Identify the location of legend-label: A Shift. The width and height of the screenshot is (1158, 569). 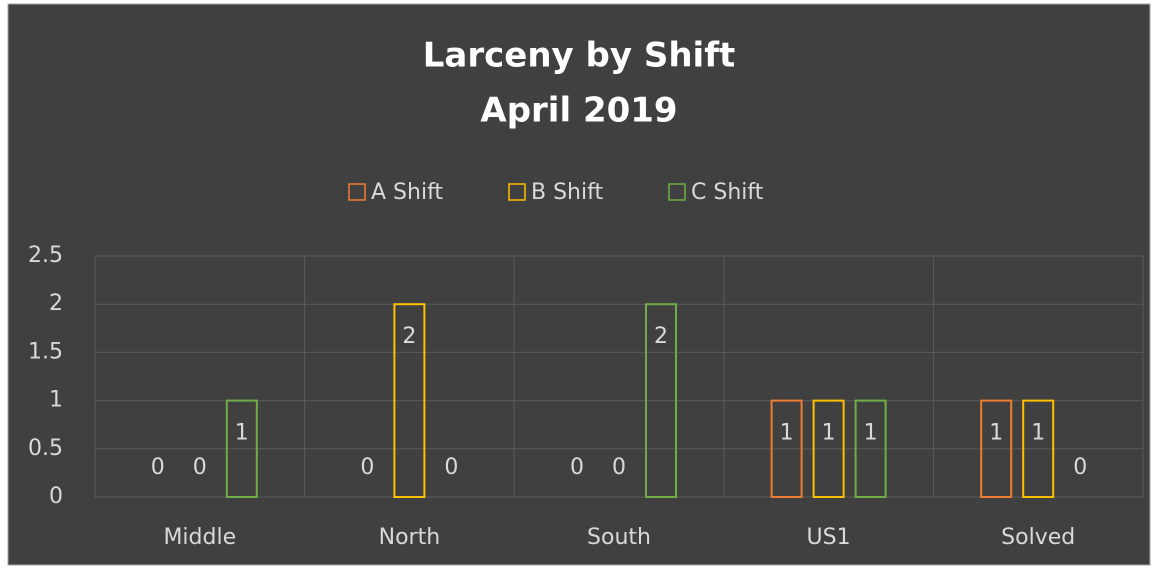
(407, 192).